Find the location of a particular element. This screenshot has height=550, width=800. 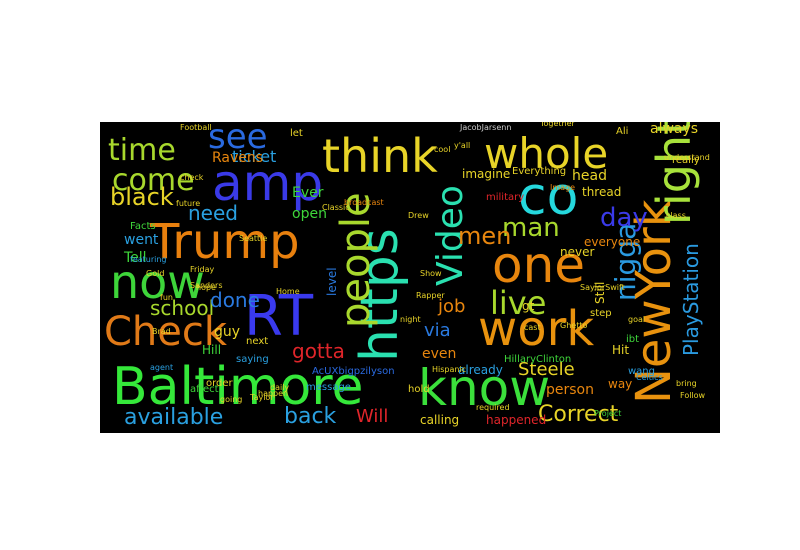

word-now: now is located at coordinates (157, 282).